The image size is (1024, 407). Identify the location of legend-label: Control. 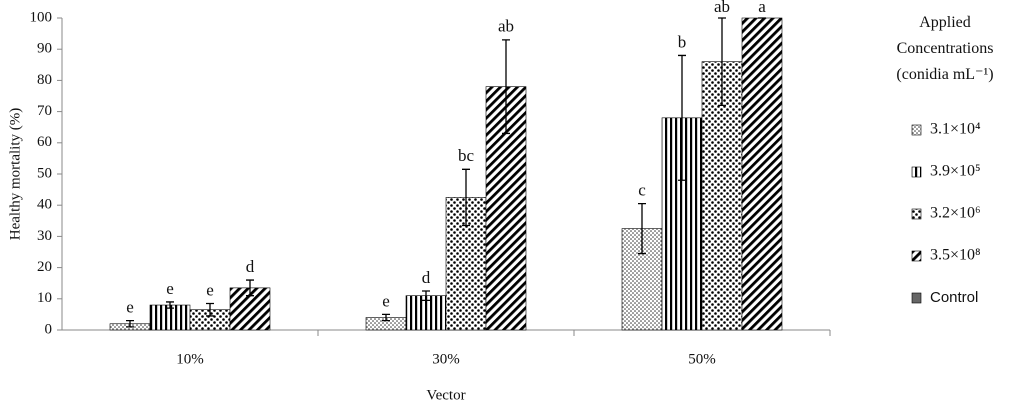
(954, 297).